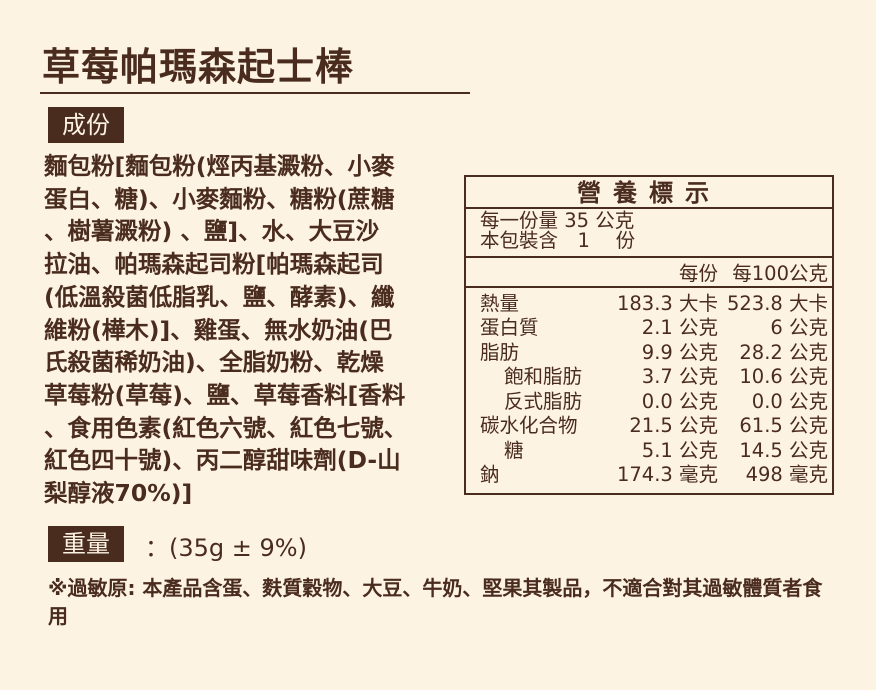 This screenshot has width=876, height=690. What do you see at coordinates (86, 544) in the screenshot?
I see `weight-label: 重量` at bounding box center [86, 544].